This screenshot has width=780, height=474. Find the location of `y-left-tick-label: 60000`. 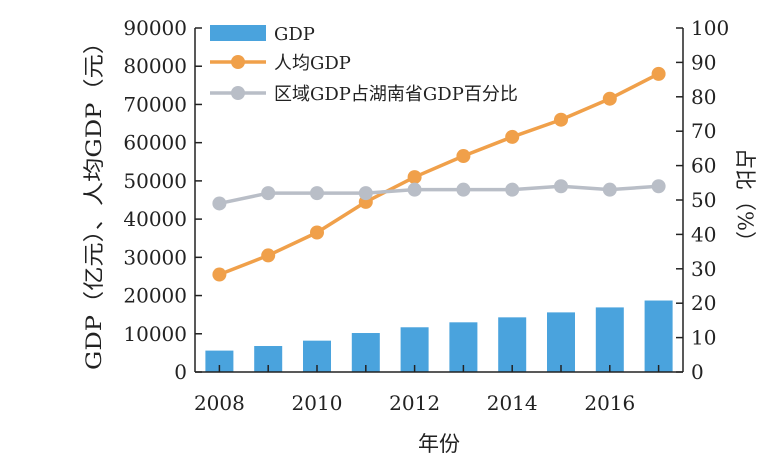

y-left-tick-label: 60000 is located at coordinates (155, 143).